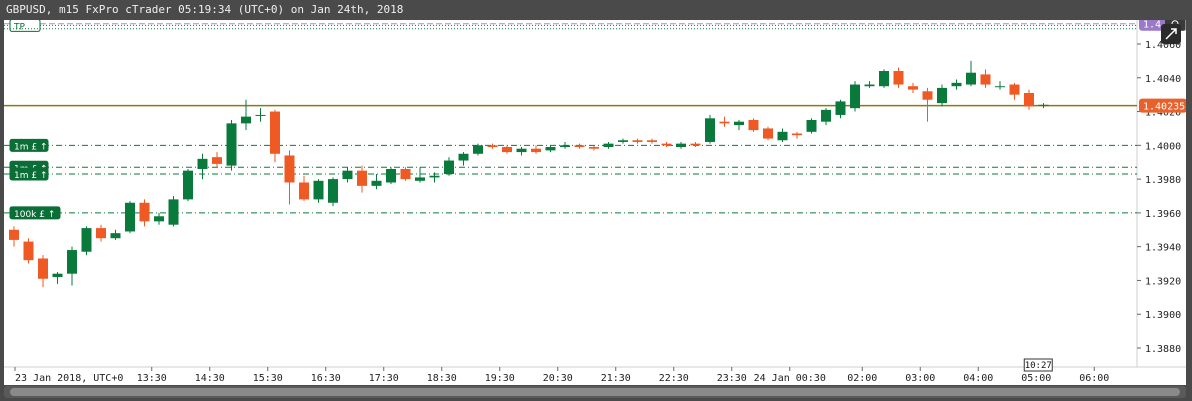 This screenshot has width=1192, height=401. I want to click on scrollbar-thumb, so click(595, 392).